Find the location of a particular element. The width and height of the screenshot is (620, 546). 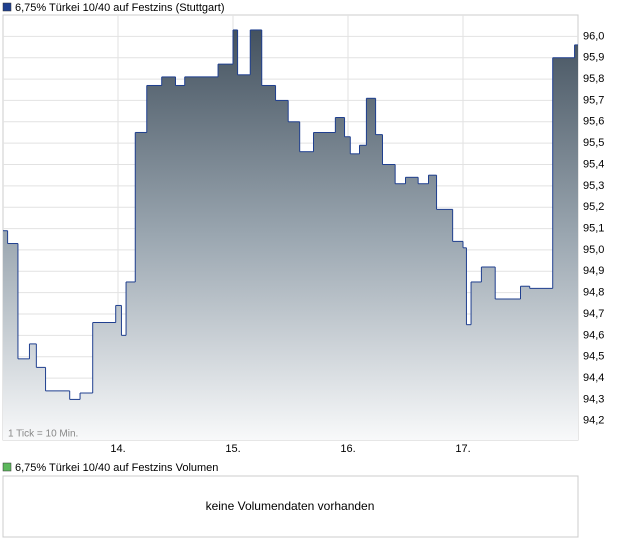

volume-area is located at coordinates (290, 506).